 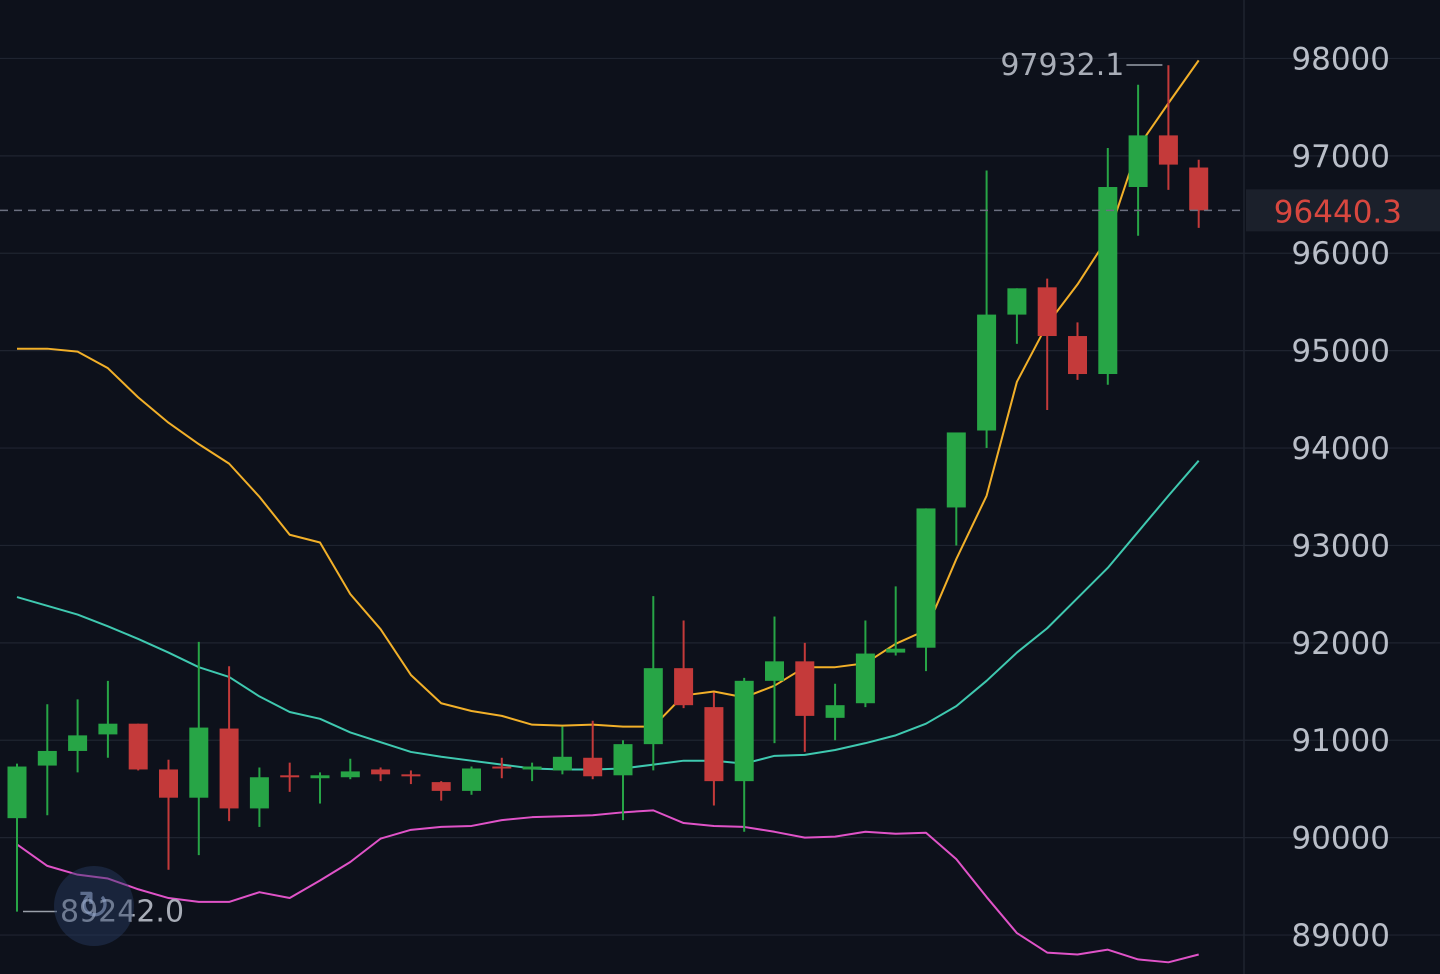 I want to click on y-tick-label: 90000, so click(x=1340, y=839).